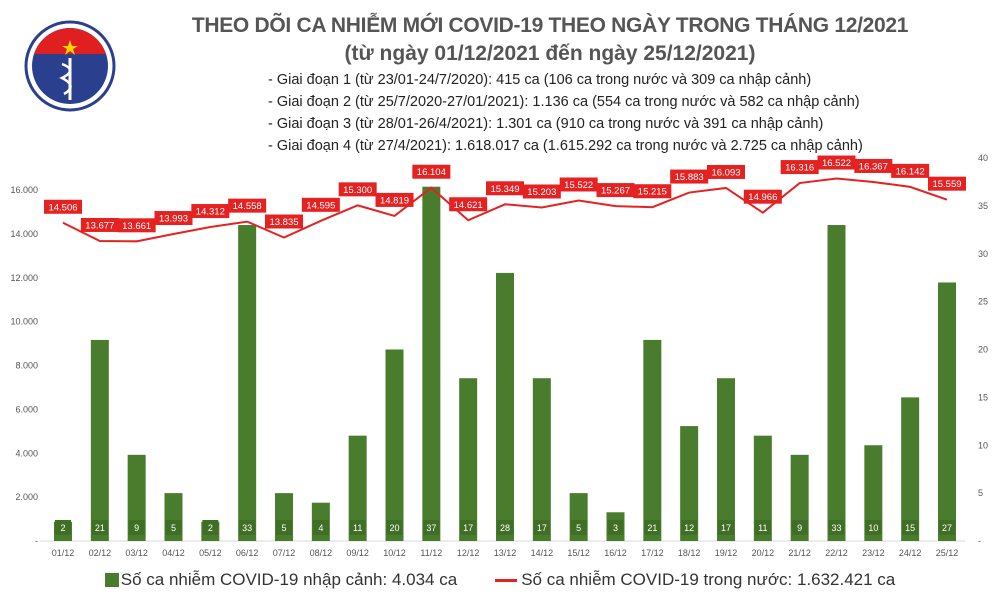 The height and width of the screenshot is (597, 1000). I want to click on x-tick-label: 14/12, so click(542, 553).